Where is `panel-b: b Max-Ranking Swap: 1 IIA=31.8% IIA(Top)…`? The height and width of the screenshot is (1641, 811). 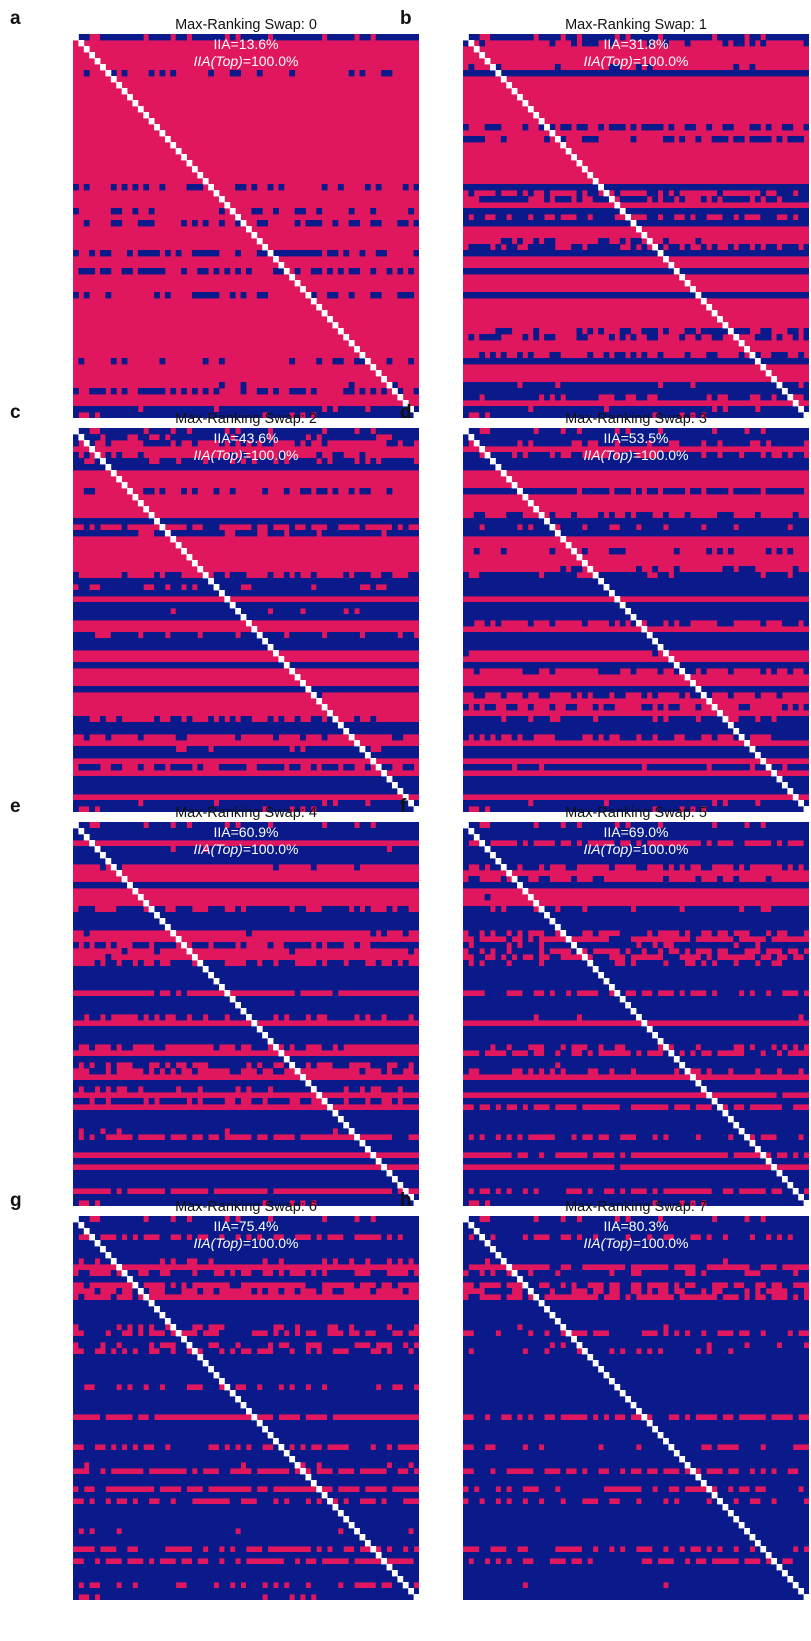
panel-b: b Max-Ranking Swap: 1 IIA=31.8% IIA(Top)… is located at coordinates (604, 213).